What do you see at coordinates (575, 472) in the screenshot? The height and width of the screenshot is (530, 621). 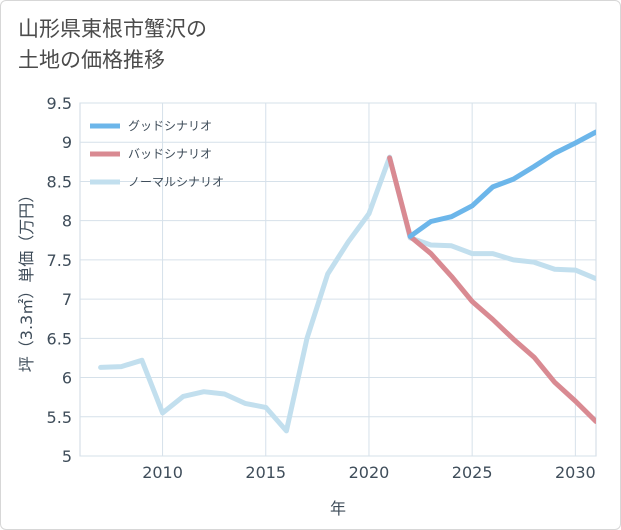 I see `x-tick-label: 2030` at bounding box center [575, 472].